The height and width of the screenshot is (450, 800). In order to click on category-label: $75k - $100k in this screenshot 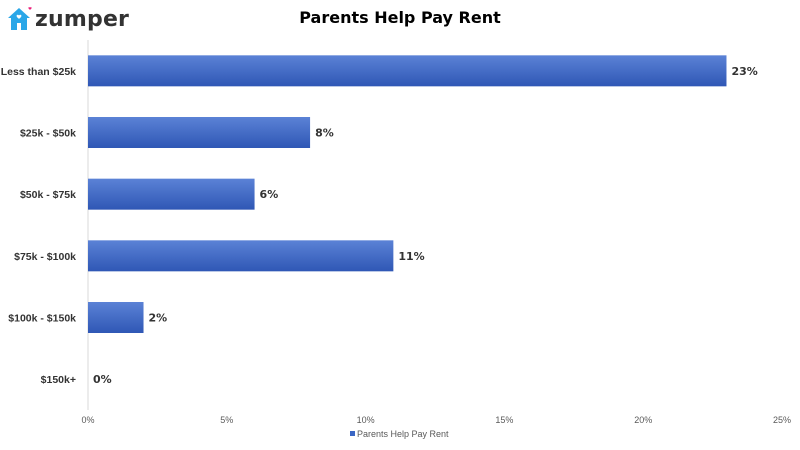, I will do `click(45, 257)`.